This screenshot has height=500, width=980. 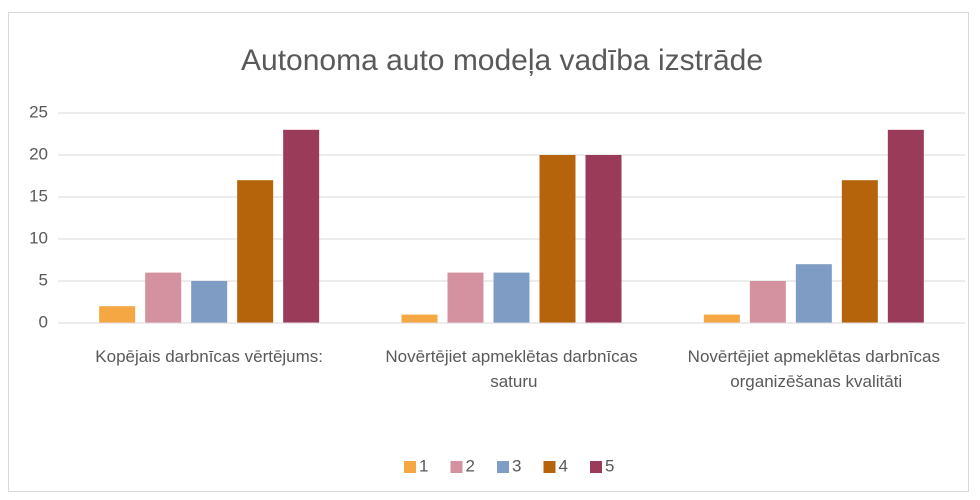 I want to click on x-tick-label: Novērtējiet apmeklētas darbnīcas saturu, so click(x=511, y=369).